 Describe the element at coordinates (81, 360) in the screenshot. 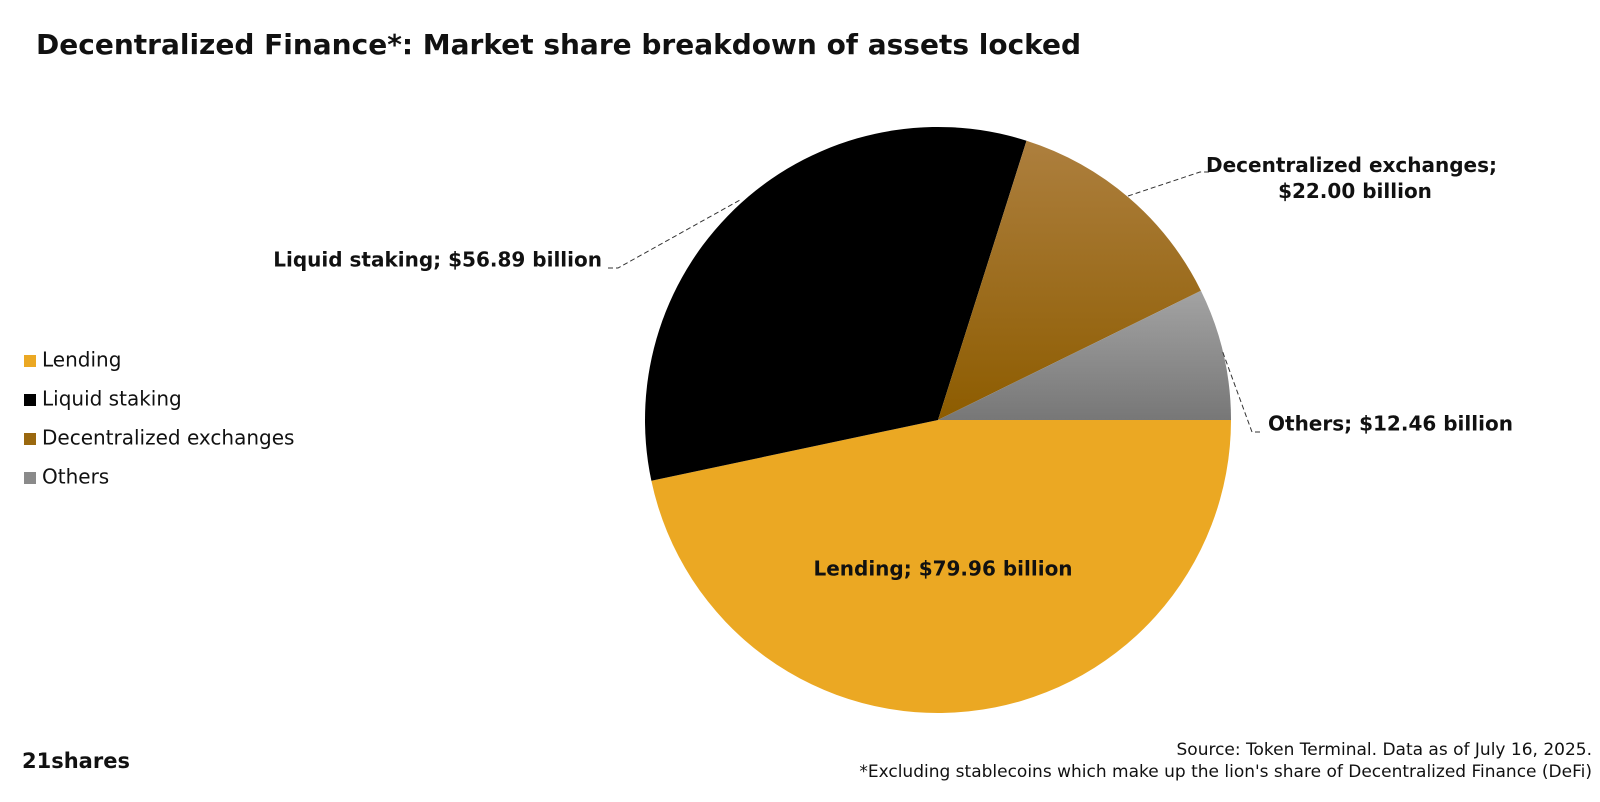

I see `legend-label: Lending` at that location.